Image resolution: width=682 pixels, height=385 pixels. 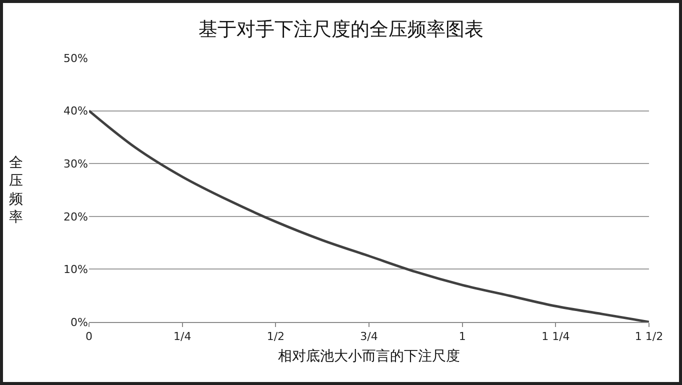 I want to click on chart-title: 基于对手下注尺度的全压频率图表, so click(x=341, y=29).